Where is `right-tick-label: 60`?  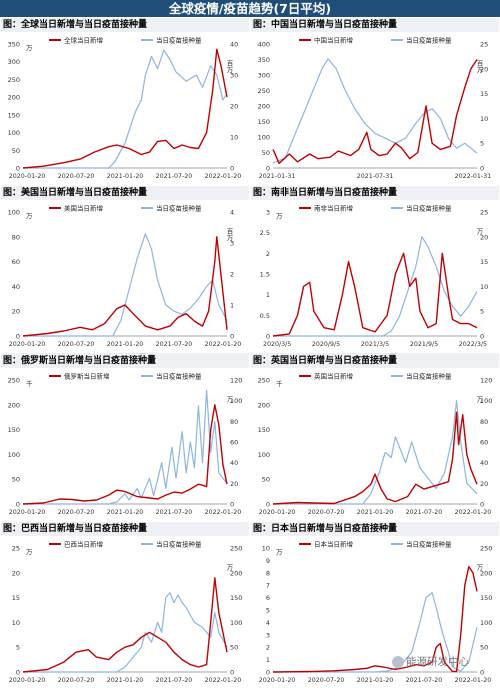 right-tick-label: 60 is located at coordinates (484, 443).